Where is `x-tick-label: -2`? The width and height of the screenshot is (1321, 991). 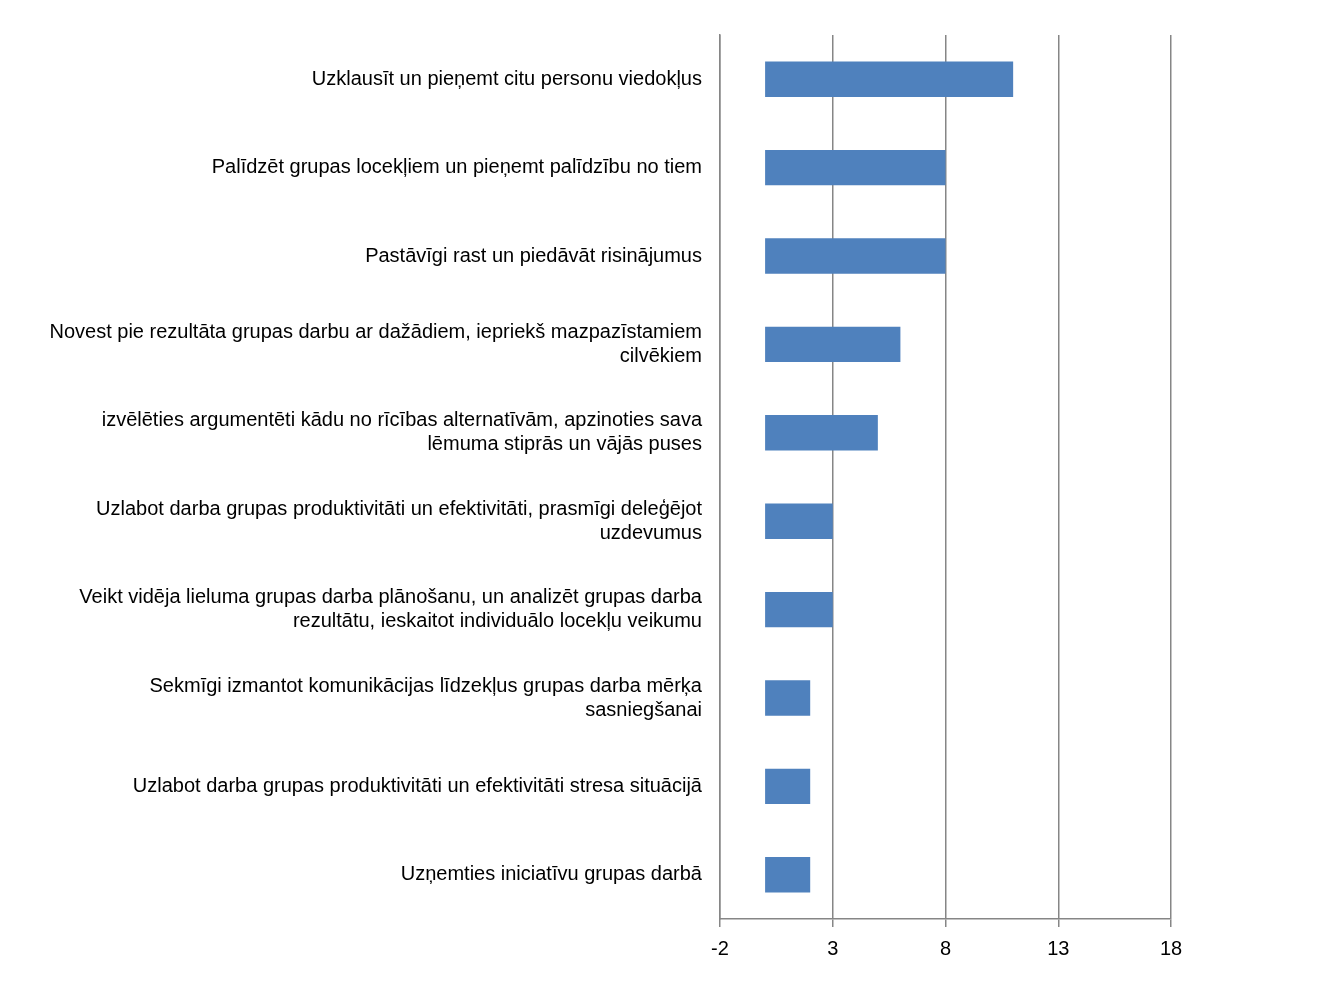 x-tick-label: -2 is located at coordinates (720, 947).